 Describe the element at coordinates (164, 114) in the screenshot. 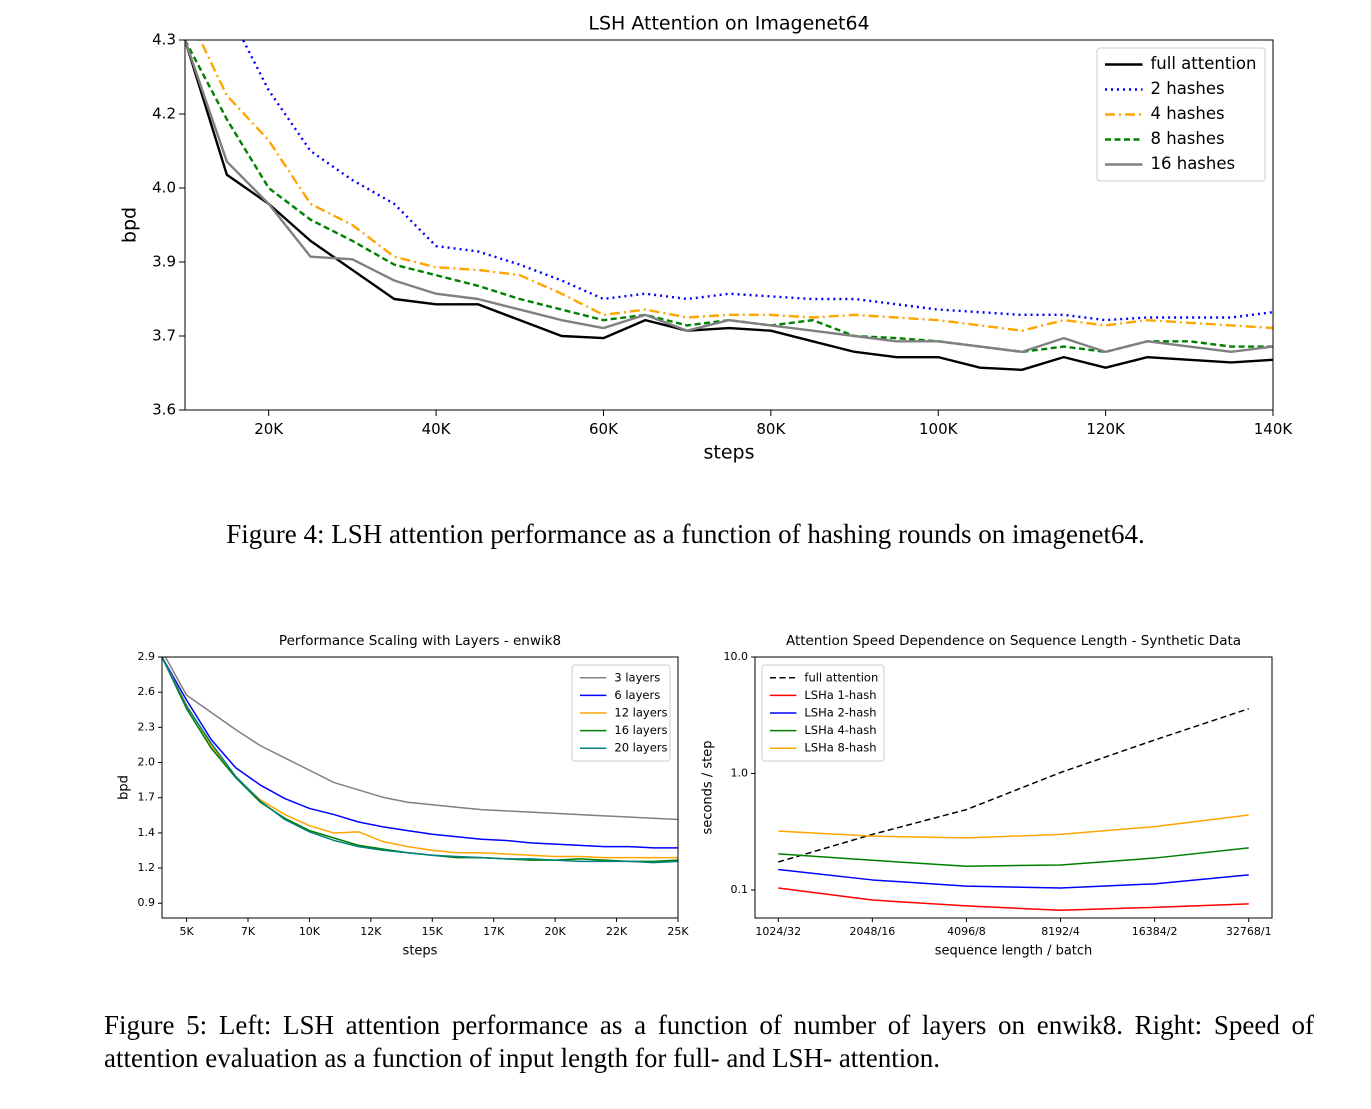

I see `y-tick-label: 4.2` at that location.